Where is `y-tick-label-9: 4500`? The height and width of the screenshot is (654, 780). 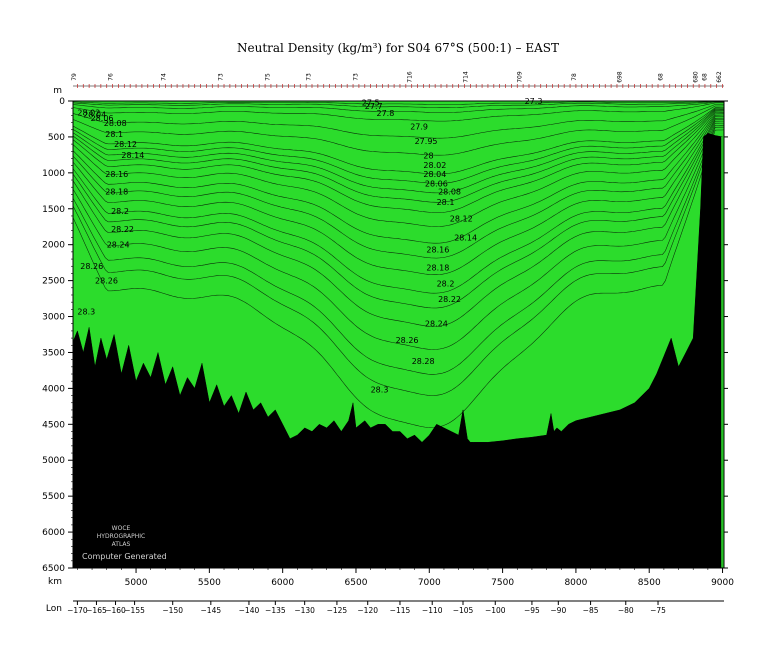
y-tick-label-9: 4500 is located at coordinates (53, 425).